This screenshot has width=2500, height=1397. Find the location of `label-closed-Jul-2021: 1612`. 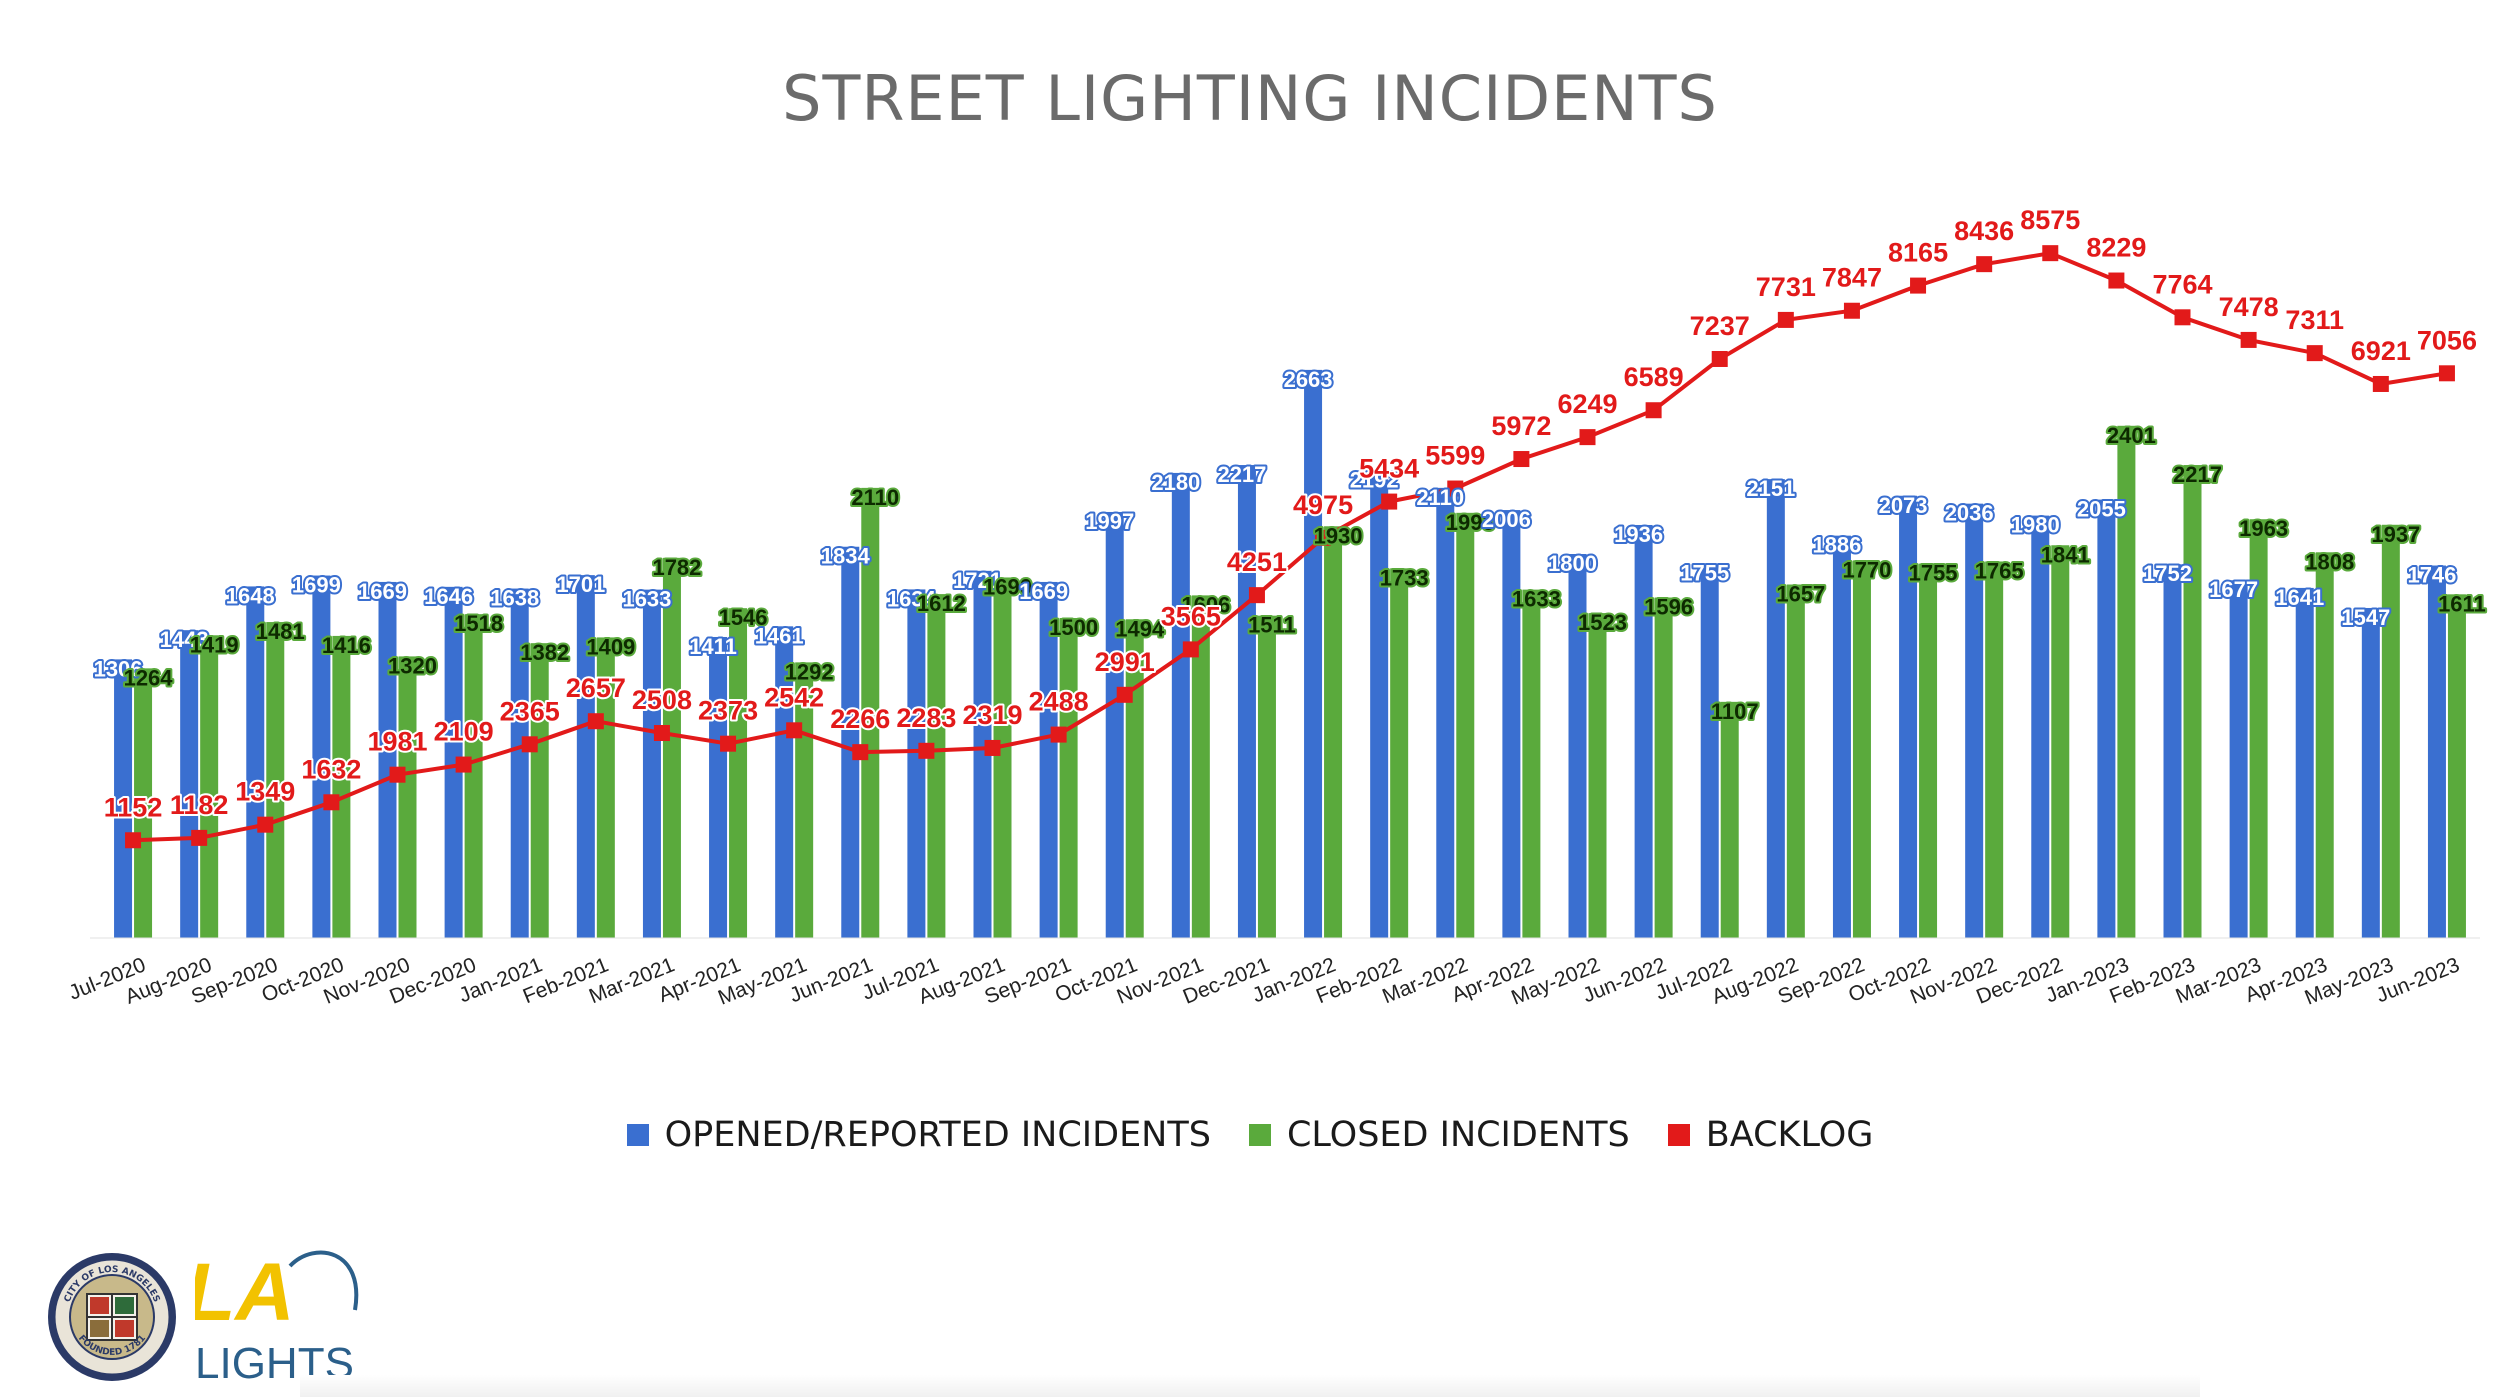

label-closed-Jul-2021: 1612 is located at coordinates (941, 603).